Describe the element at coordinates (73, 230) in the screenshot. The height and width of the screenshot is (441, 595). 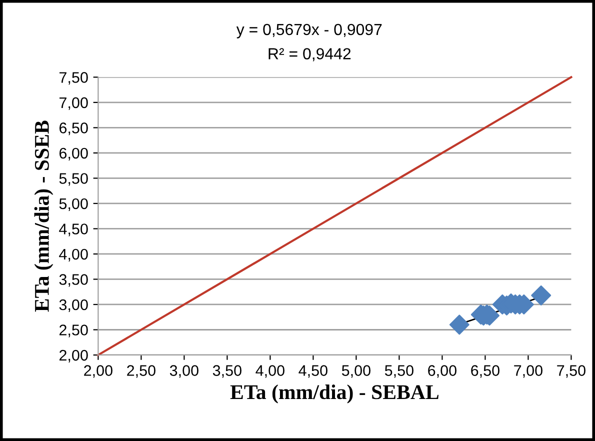
I see `y-tick-label: 4,50` at that location.